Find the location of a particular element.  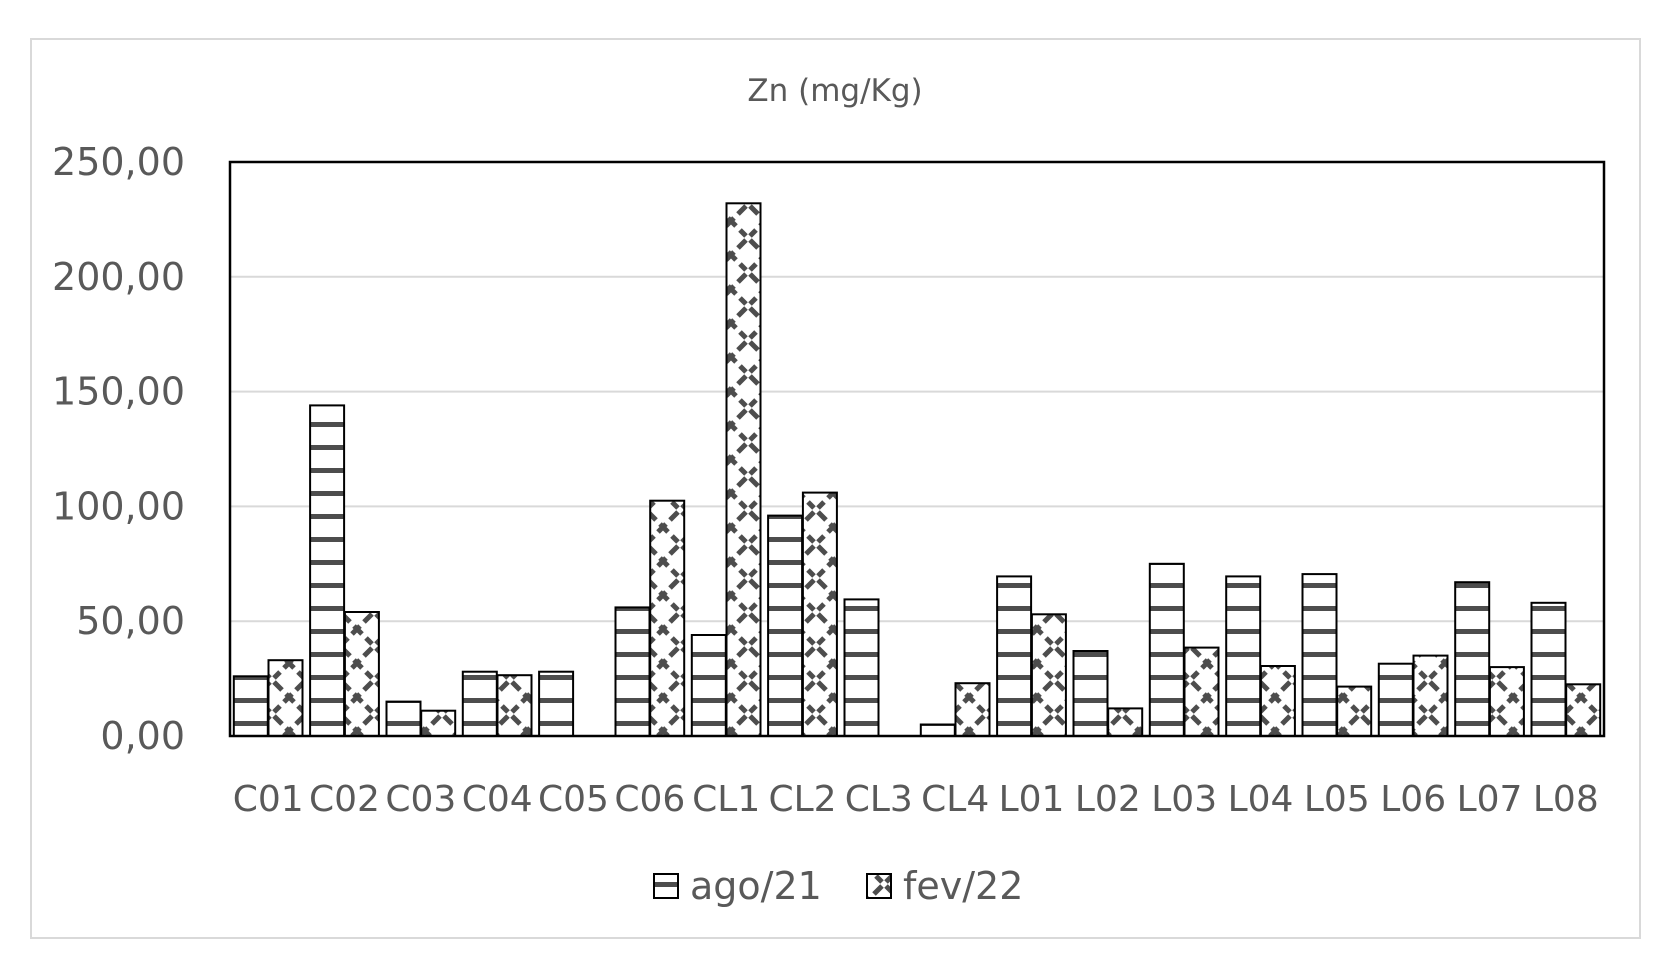

x-tick-label: C03 is located at coordinates (420, 799).